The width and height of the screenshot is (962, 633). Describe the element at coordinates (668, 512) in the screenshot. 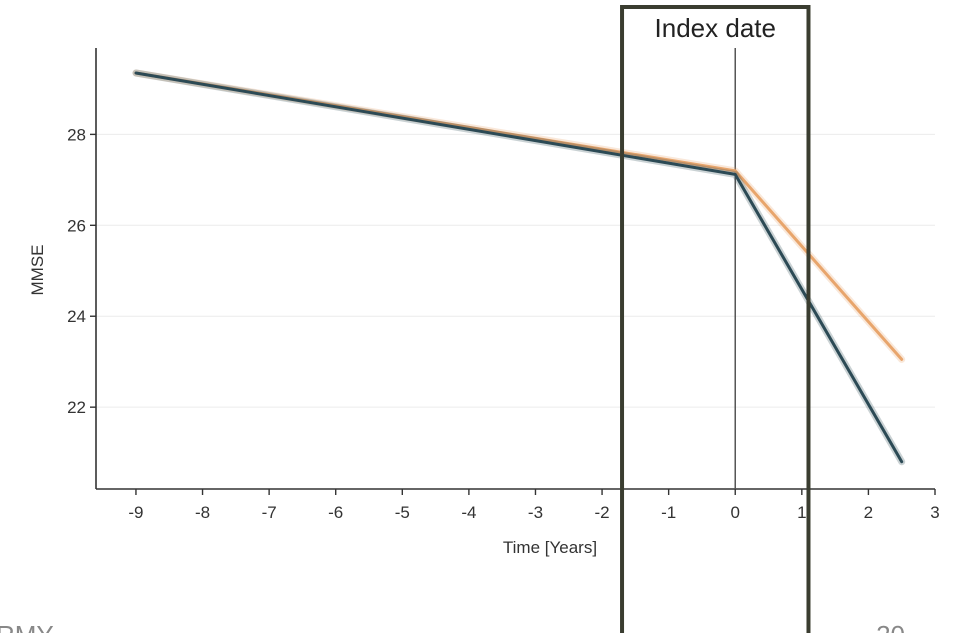

I see `x-tick-label: -1` at that location.